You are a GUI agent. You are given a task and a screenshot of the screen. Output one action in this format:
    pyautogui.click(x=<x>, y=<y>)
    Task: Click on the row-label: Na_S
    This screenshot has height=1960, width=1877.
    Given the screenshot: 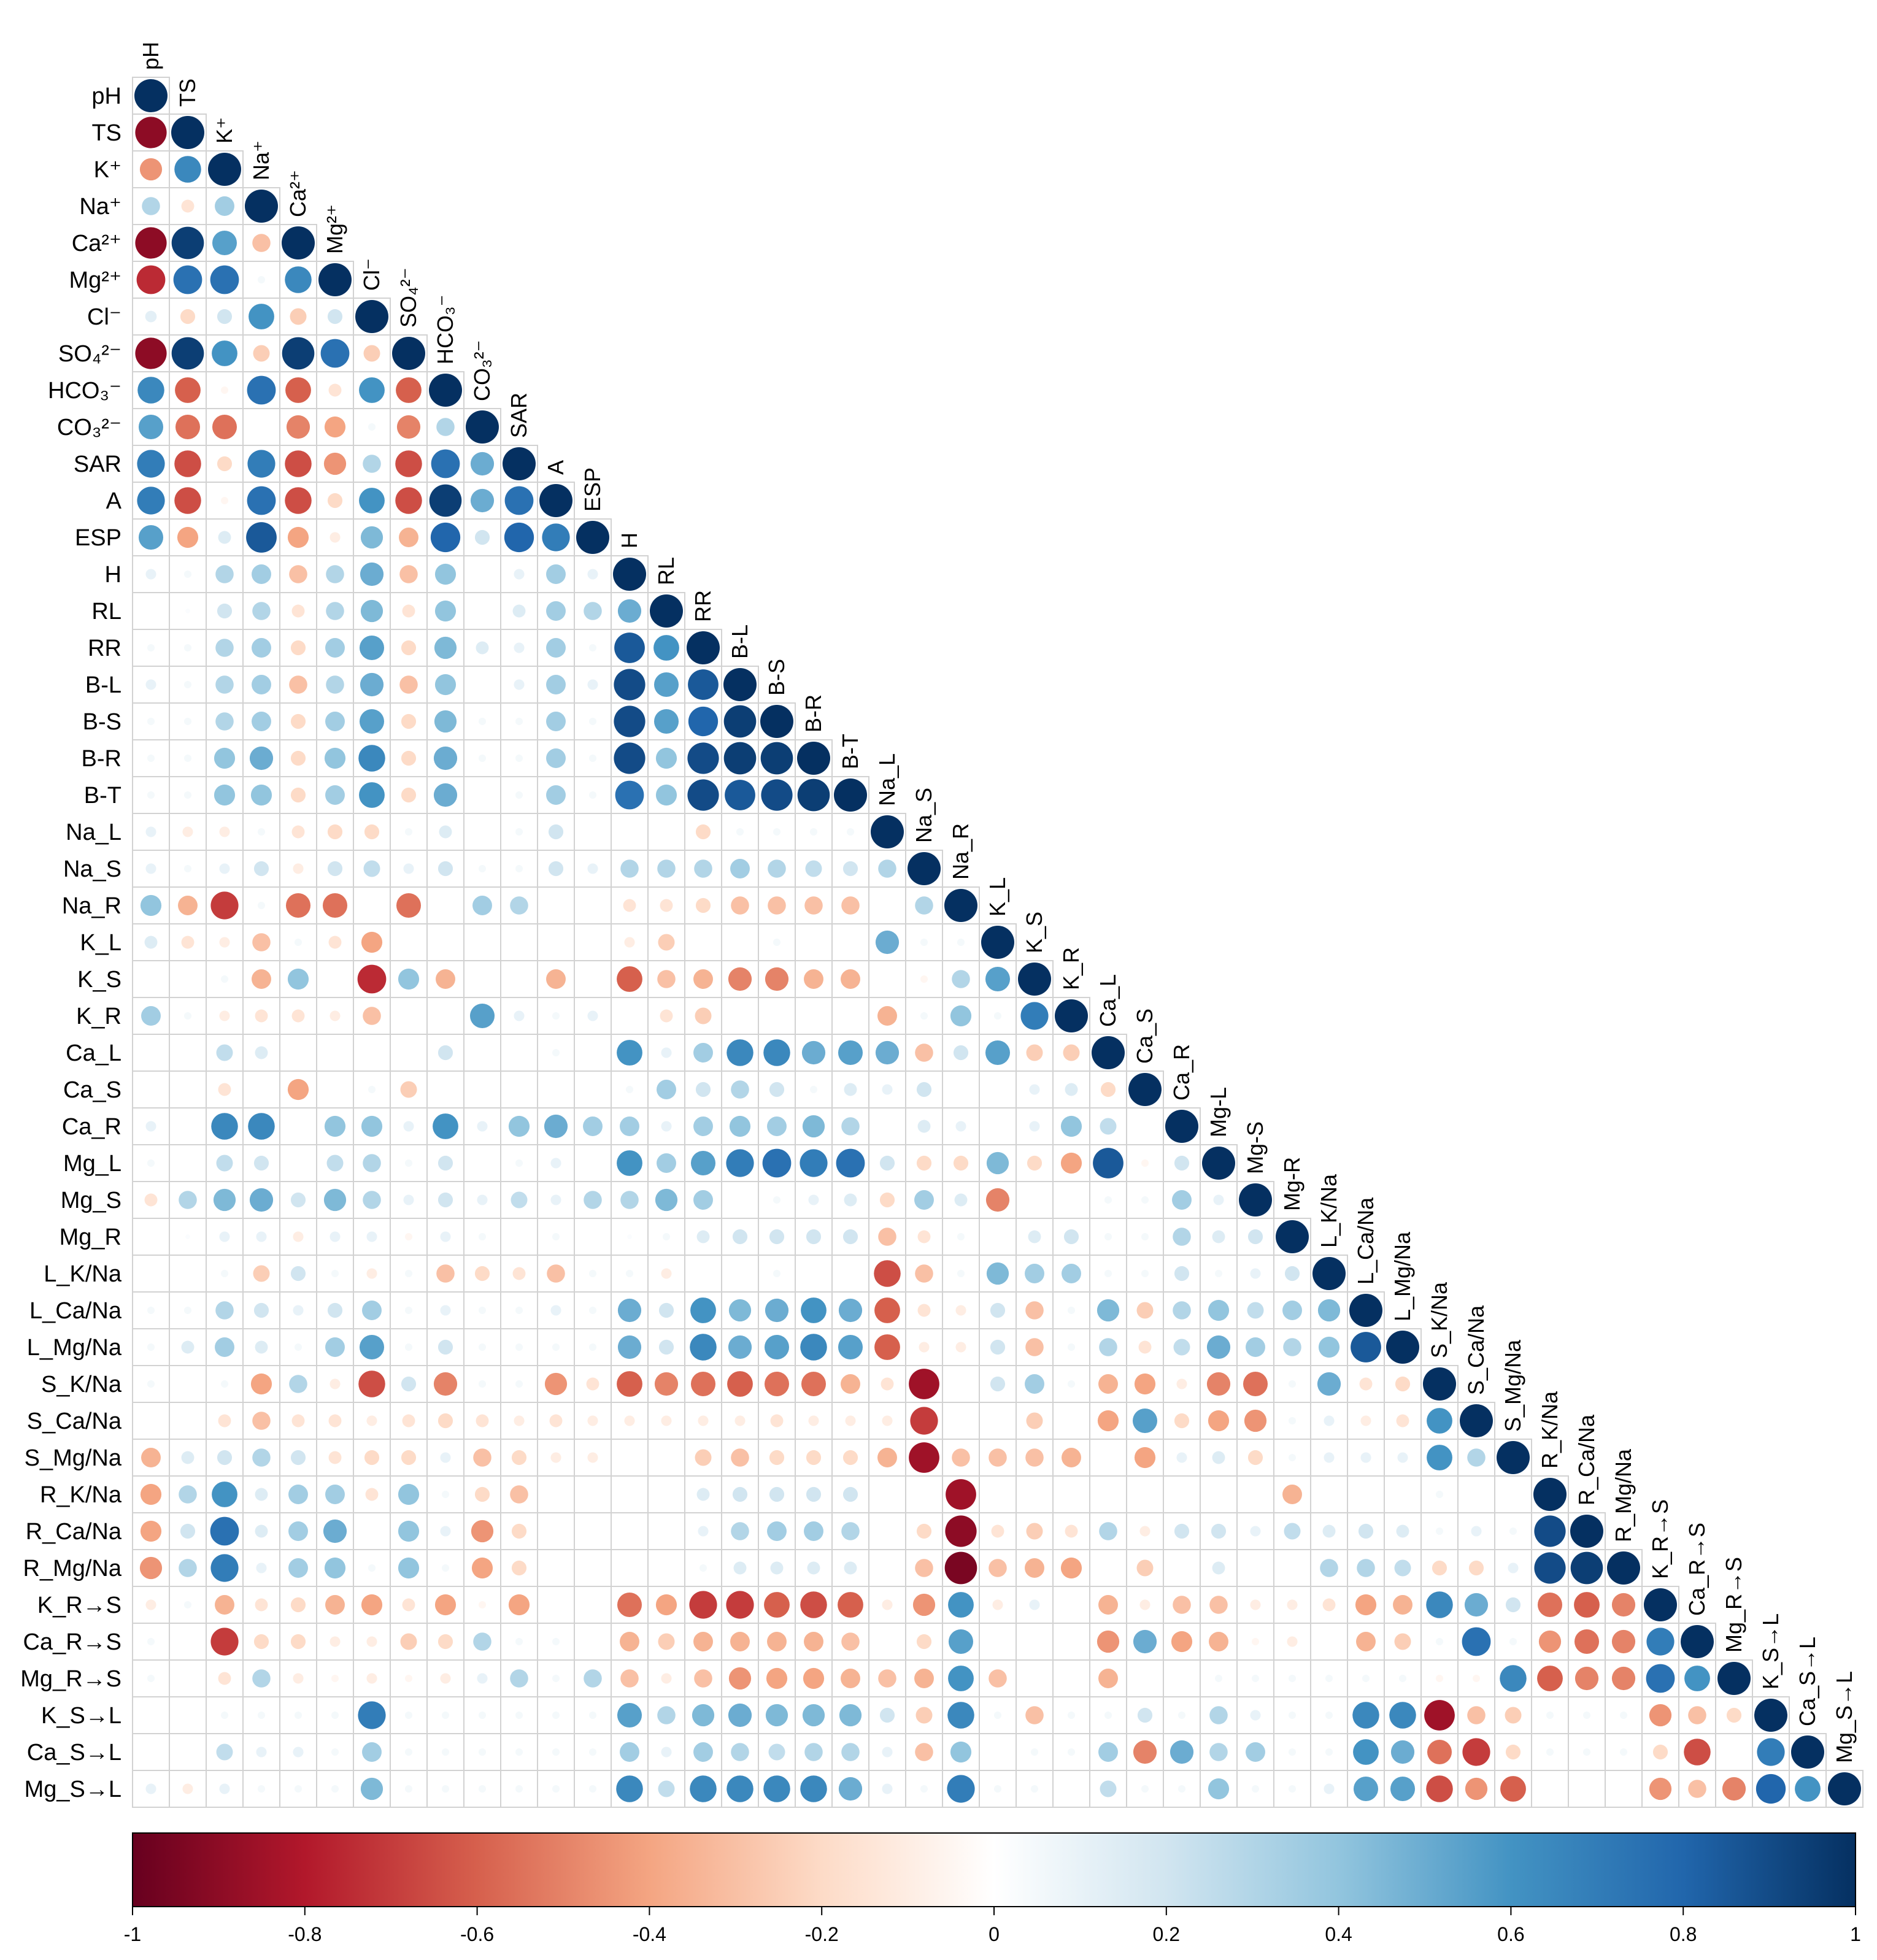 What is the action you would take?
    pyautogui.click(x=92, y=869)
    